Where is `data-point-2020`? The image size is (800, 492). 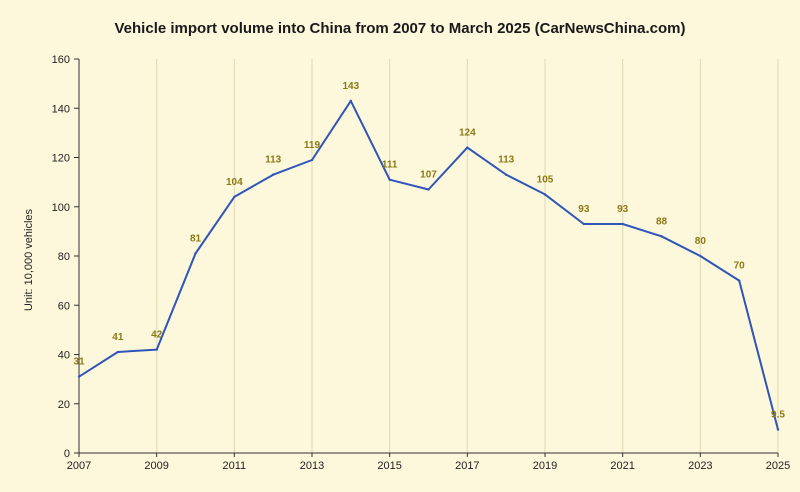 data-point-2020 is located at coordinates (584, 224).